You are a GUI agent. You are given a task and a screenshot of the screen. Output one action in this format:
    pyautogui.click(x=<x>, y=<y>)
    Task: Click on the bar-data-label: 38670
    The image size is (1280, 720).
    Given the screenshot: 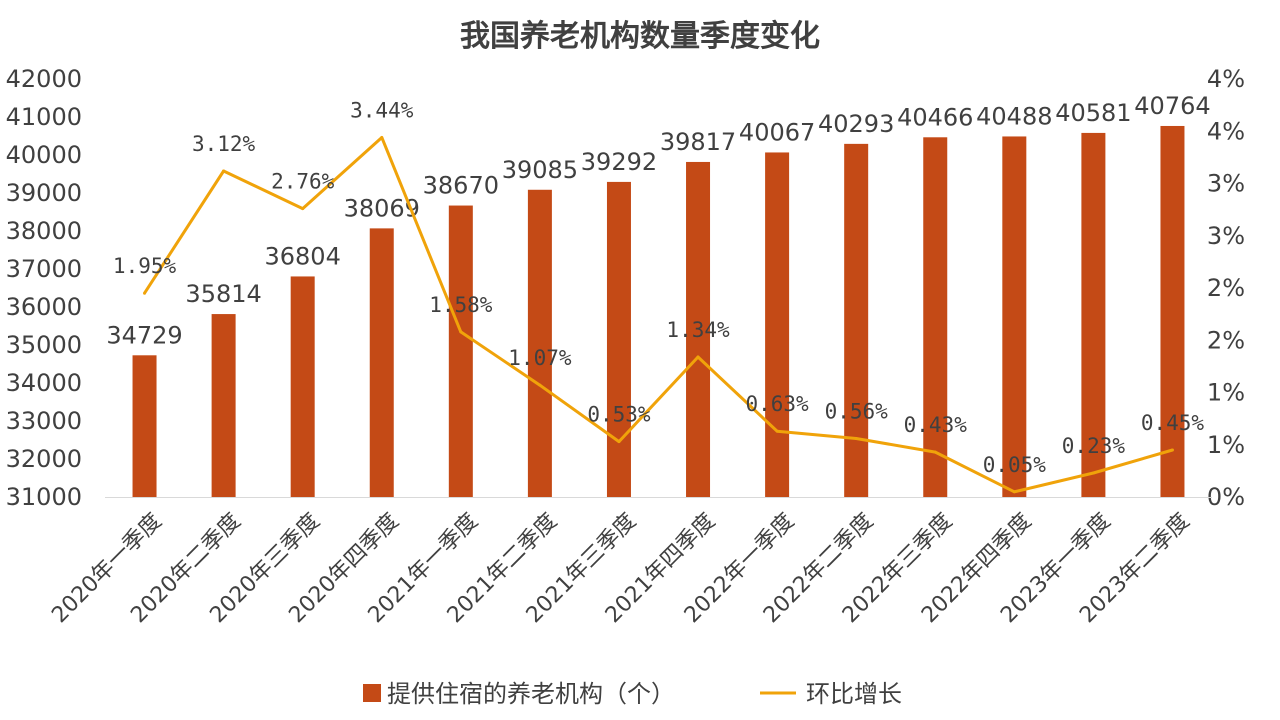 What is the action you would take?
    pyautogui.click(x=461, y=186)
    